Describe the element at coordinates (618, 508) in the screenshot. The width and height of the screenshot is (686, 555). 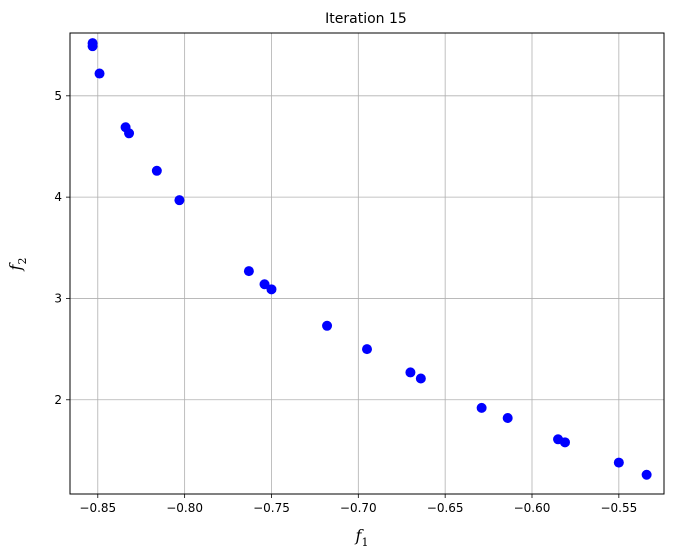
I see `x-tick-label: −0.55` at that location.